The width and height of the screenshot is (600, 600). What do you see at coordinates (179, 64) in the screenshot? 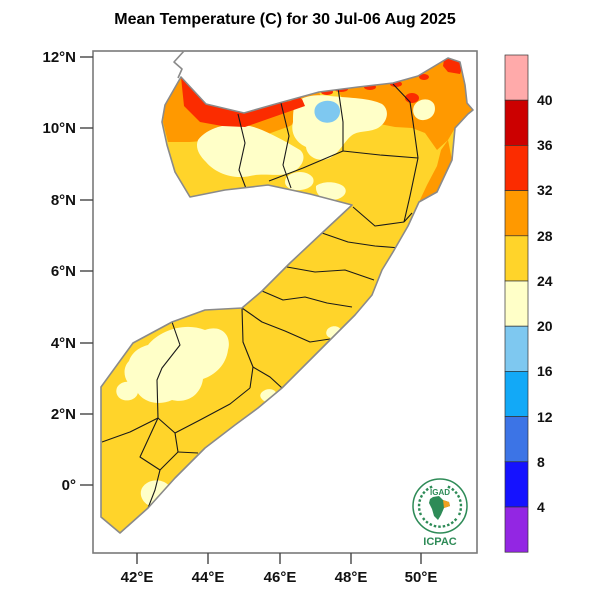
I see `djibouti-border-line` at bounding box center [179, 64].